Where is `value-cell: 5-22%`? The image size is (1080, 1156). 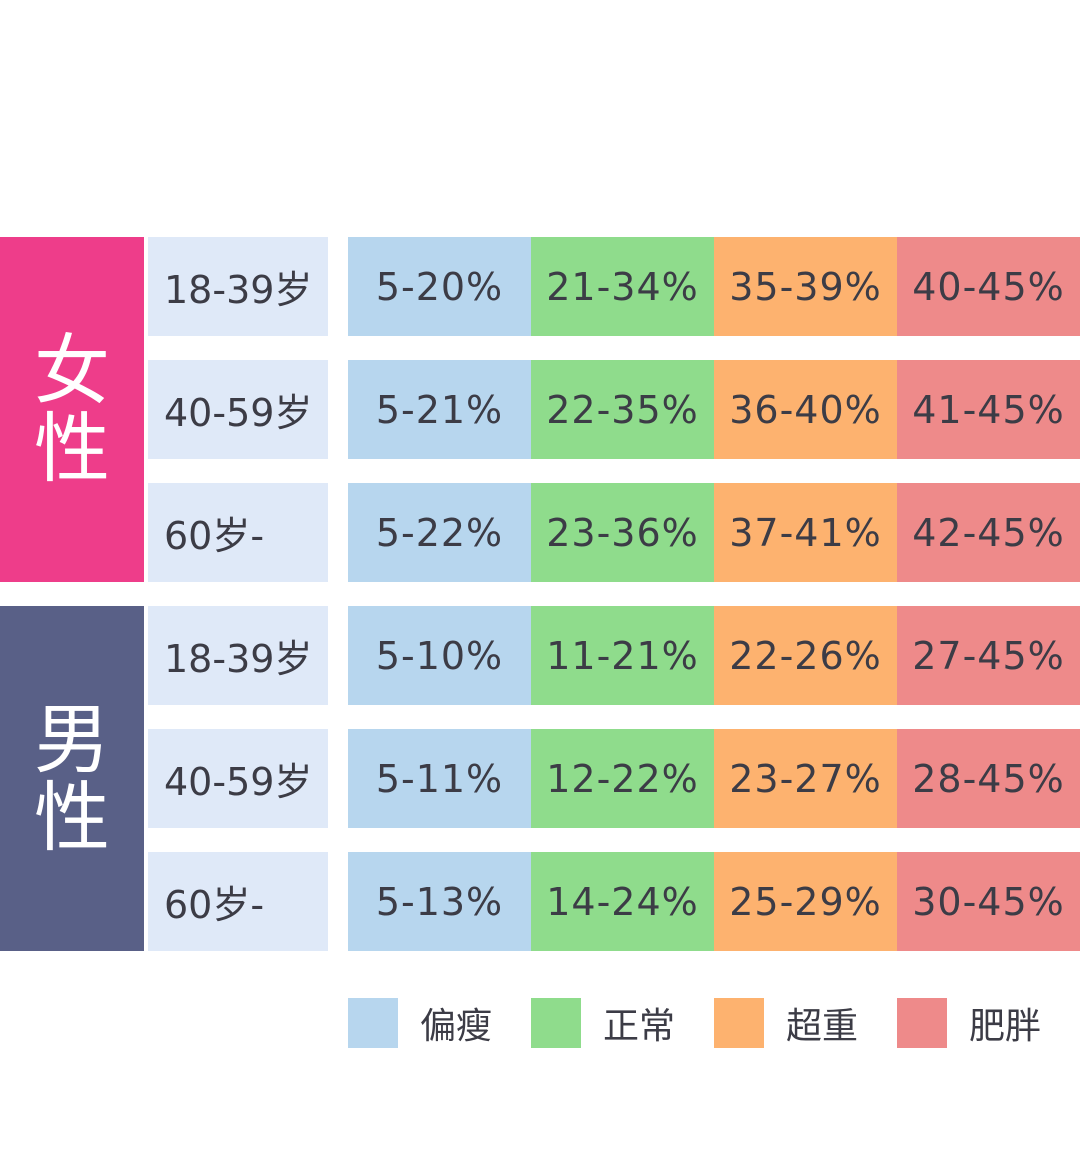
value-cell: 5-22% is located at coordinates (439, 532).